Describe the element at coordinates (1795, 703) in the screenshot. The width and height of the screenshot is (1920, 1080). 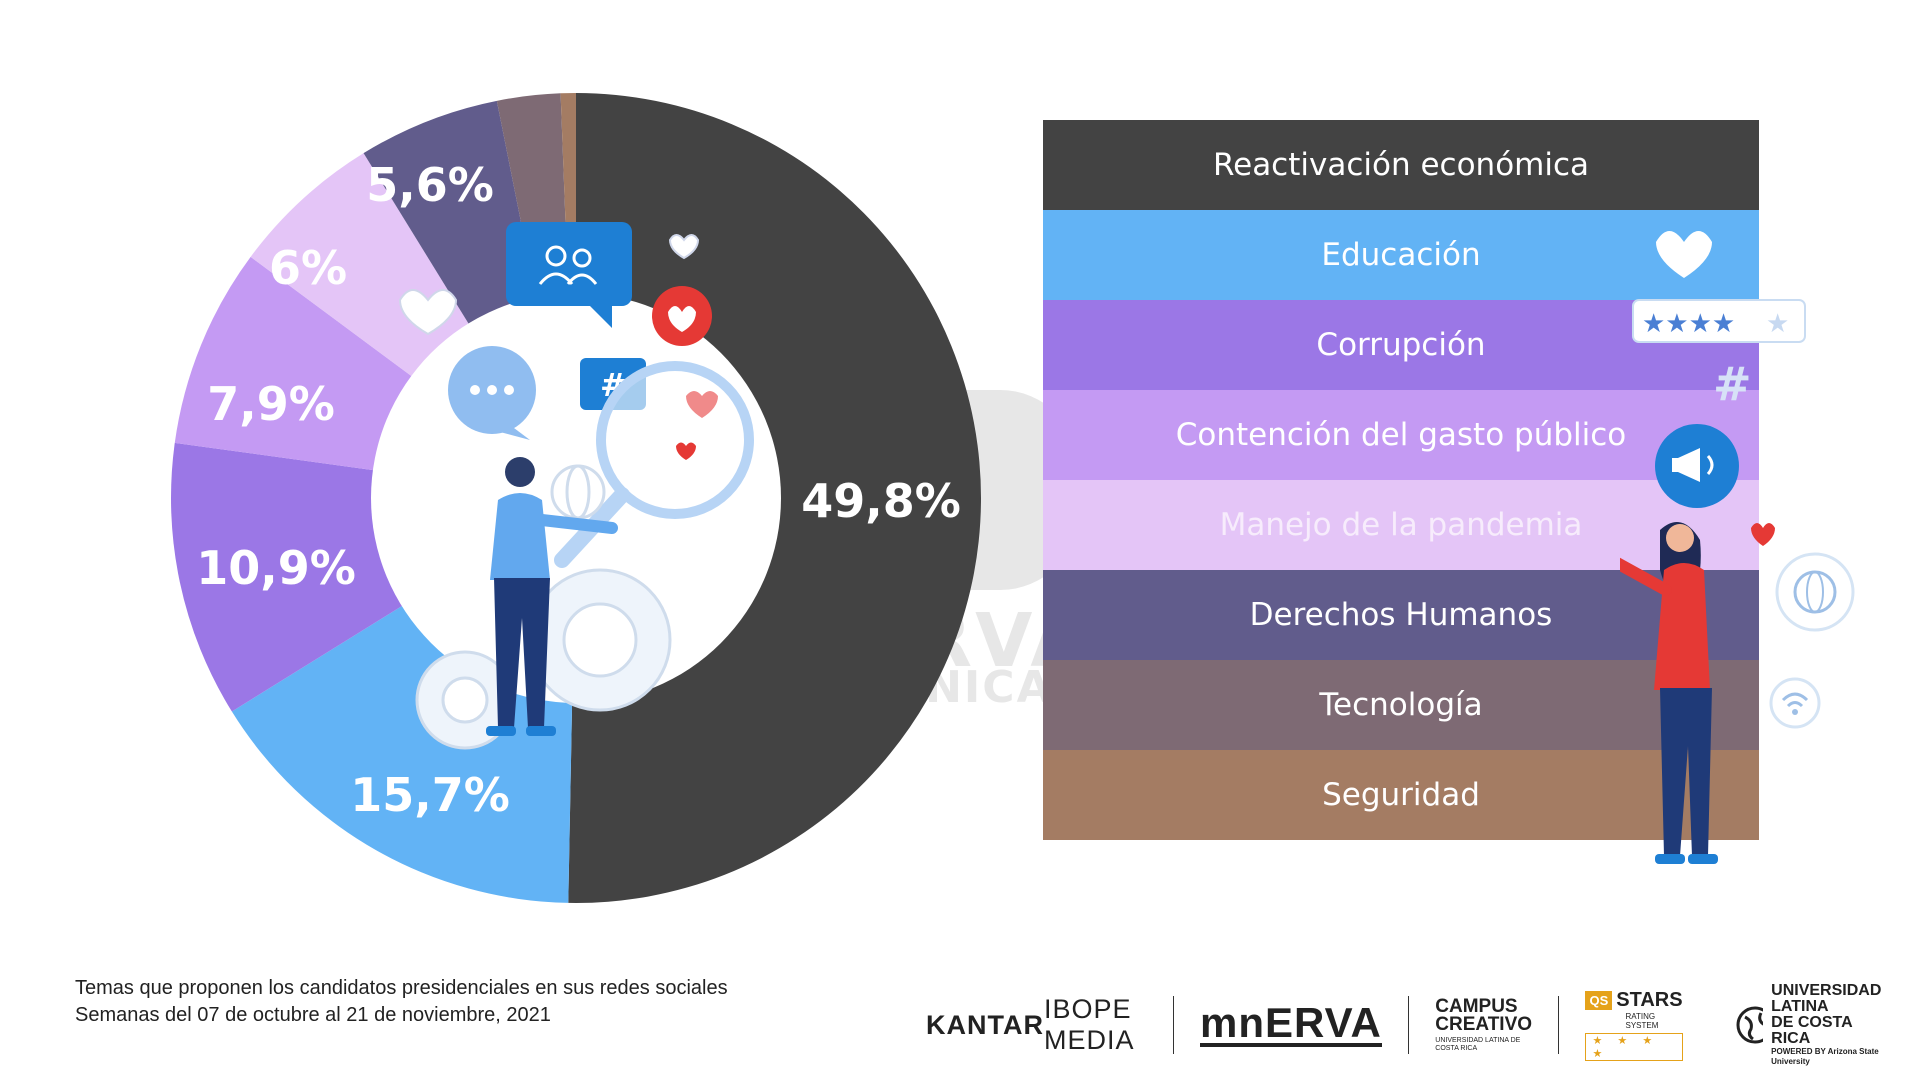
I see `wifi-icon` at that location.